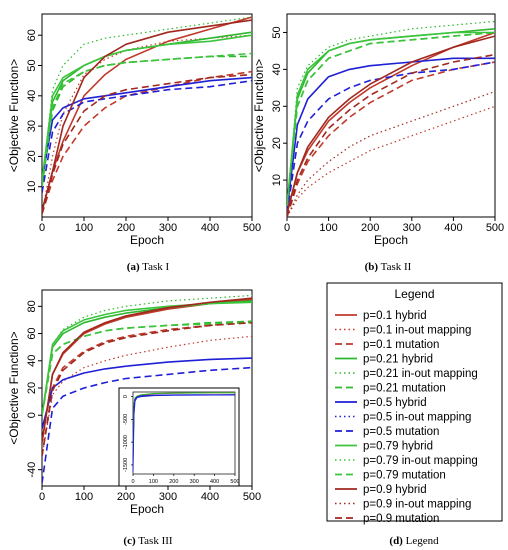  I want to click on series-line-p-0-9-in-out-mapping, so click(391, 153).